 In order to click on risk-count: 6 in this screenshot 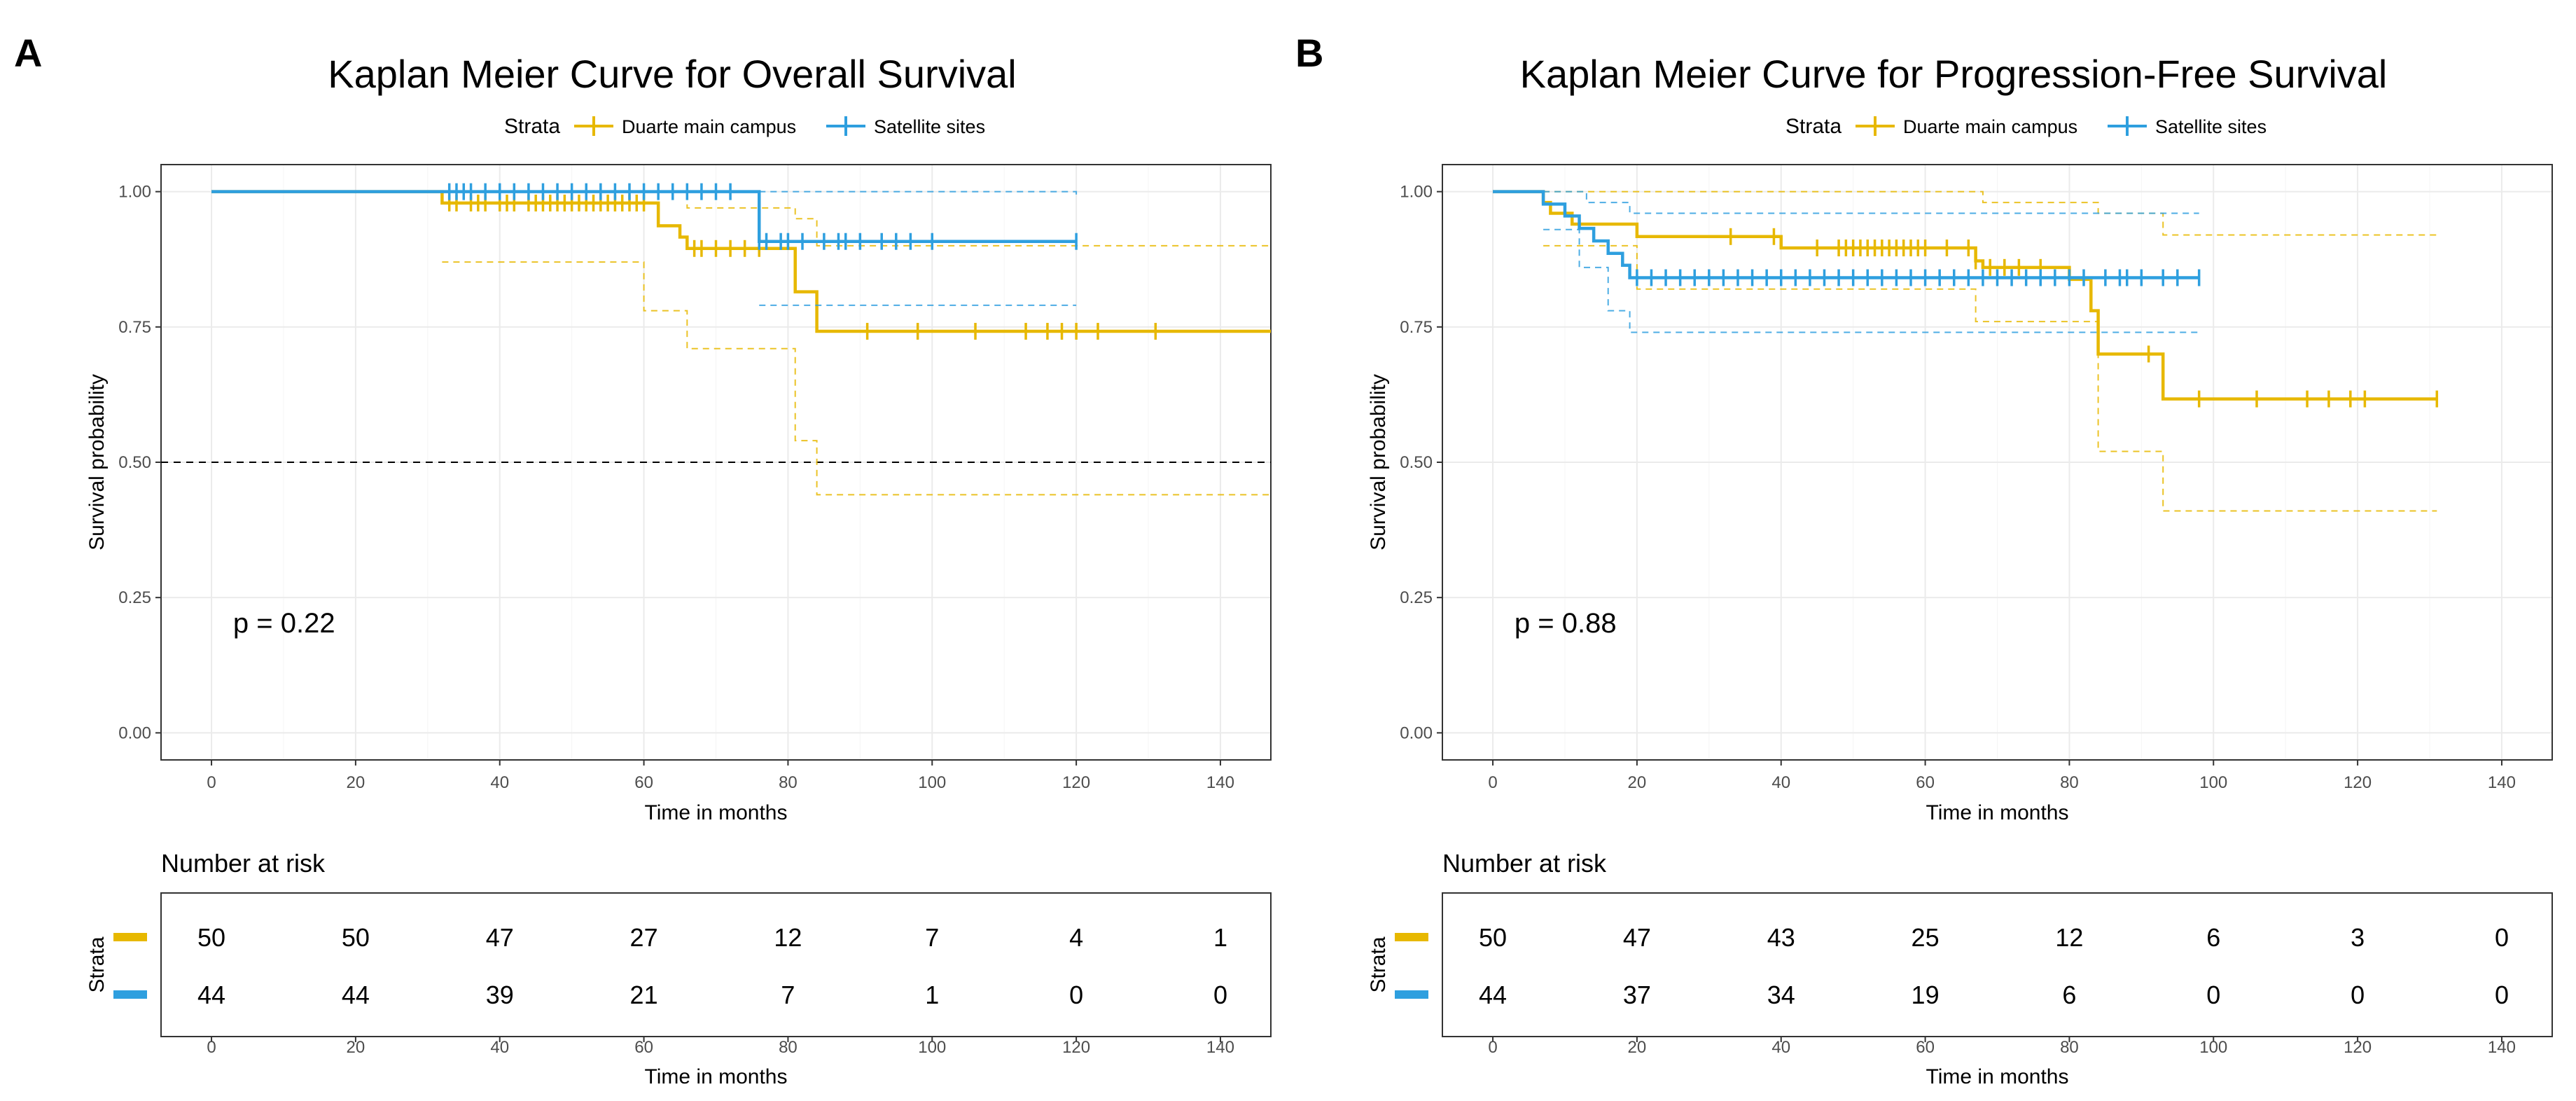, I will do `click(2213, 937)`.